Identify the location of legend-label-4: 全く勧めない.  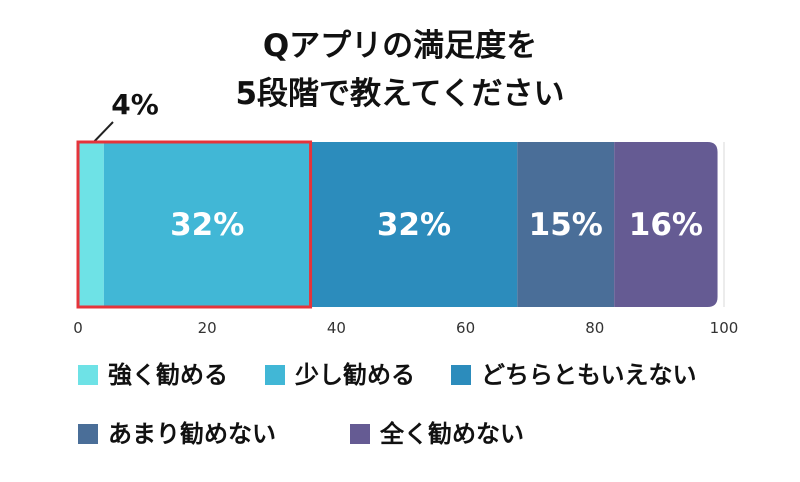
(451, 434).